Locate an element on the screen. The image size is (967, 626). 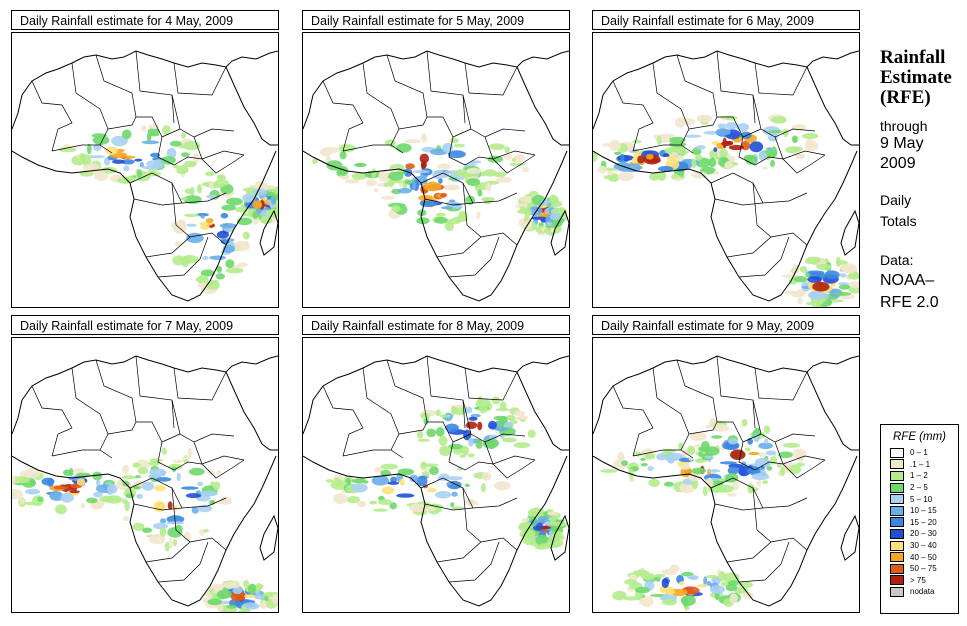
title-line: Estimate is located at coordinates (916, 77).